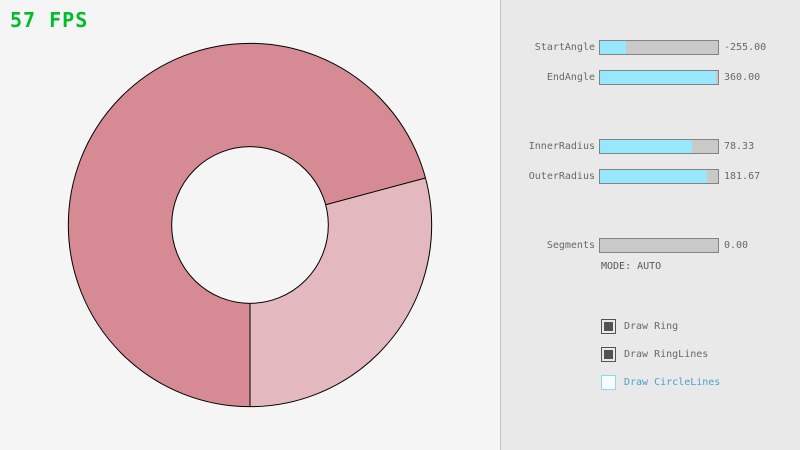  What do you see at coordinates (659, 245) in the screenshot?
I see `segments-slider` at bounding box center [659, 245].